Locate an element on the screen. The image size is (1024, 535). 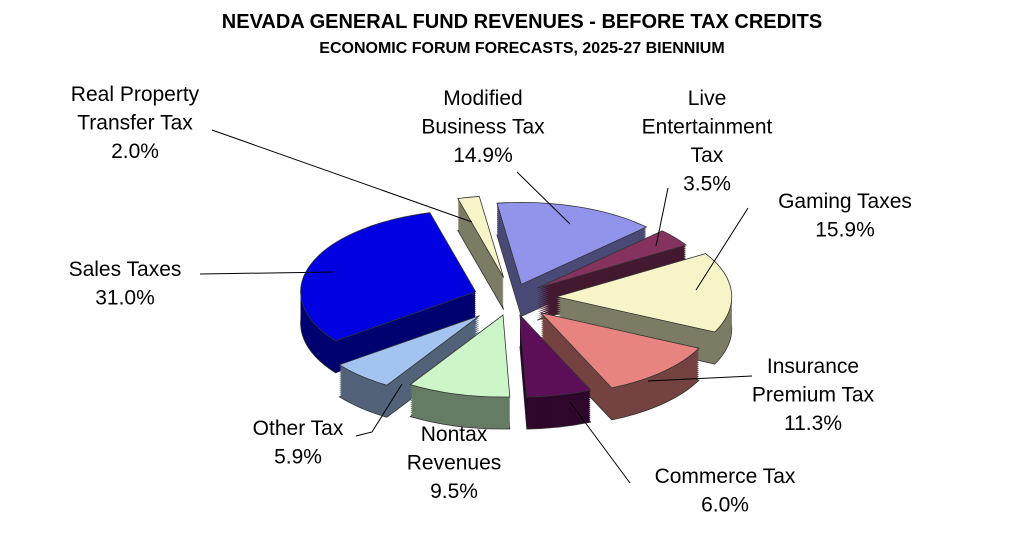
slice-label: Modified is located at coordinates (482, 98).